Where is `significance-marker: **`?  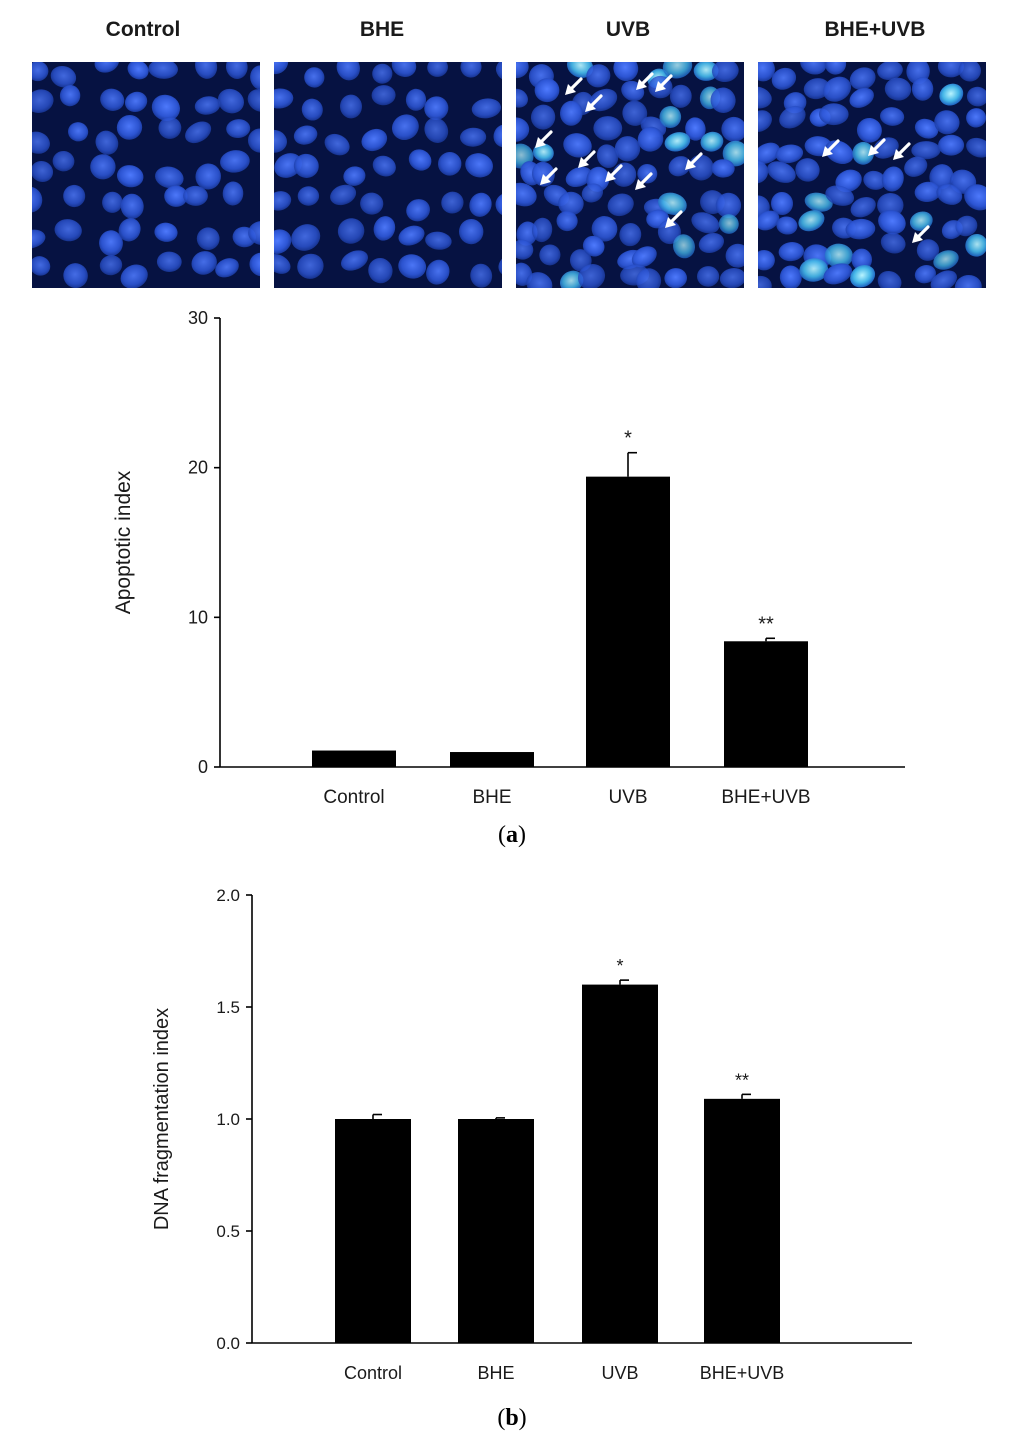
significance-marker: ** is located at coordinates (766, 624).